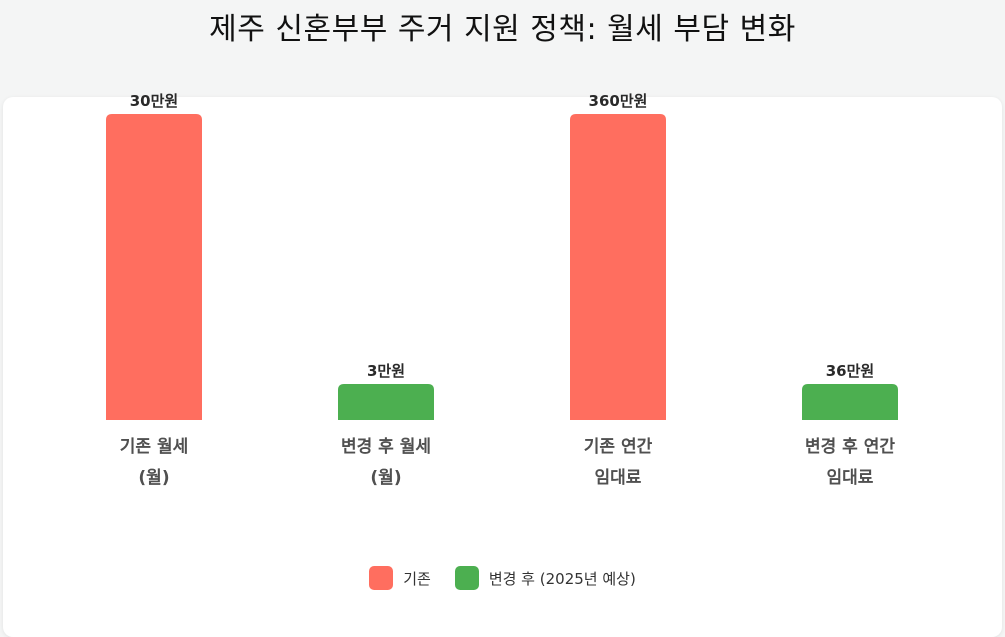  What do you see at coordinates (381, 578) in the screenshot?
I see `legend-swatch-before` at bounding box center [381, 578].